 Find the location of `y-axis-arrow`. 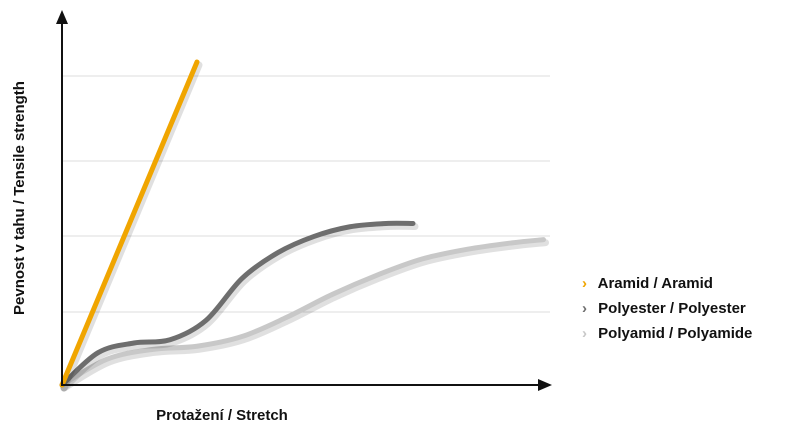

y-axis-arrow is located at coordinates (62, 17).